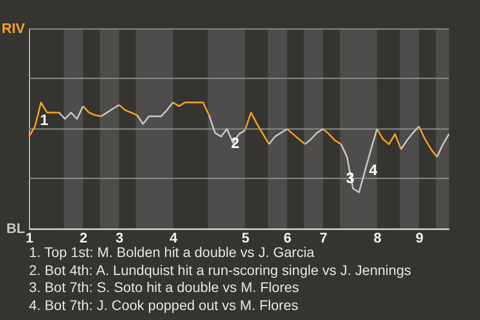 This screenshot has width=480, height=320. I want to click on text: 1. Top 1st: M. Bolden hit a double vs J. Garcia, so click(172, 253).